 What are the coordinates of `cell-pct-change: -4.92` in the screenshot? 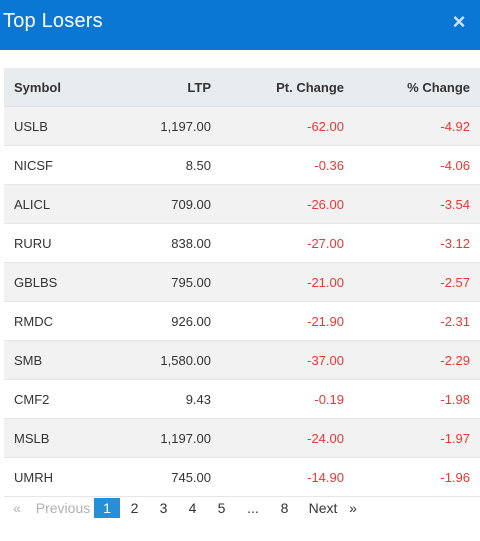 It's located at (412, 126).